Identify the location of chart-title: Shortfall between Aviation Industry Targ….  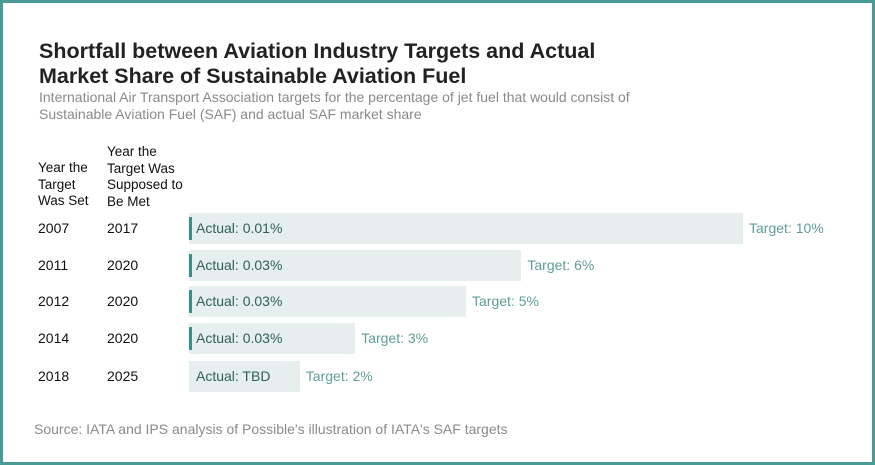
(317, 63).